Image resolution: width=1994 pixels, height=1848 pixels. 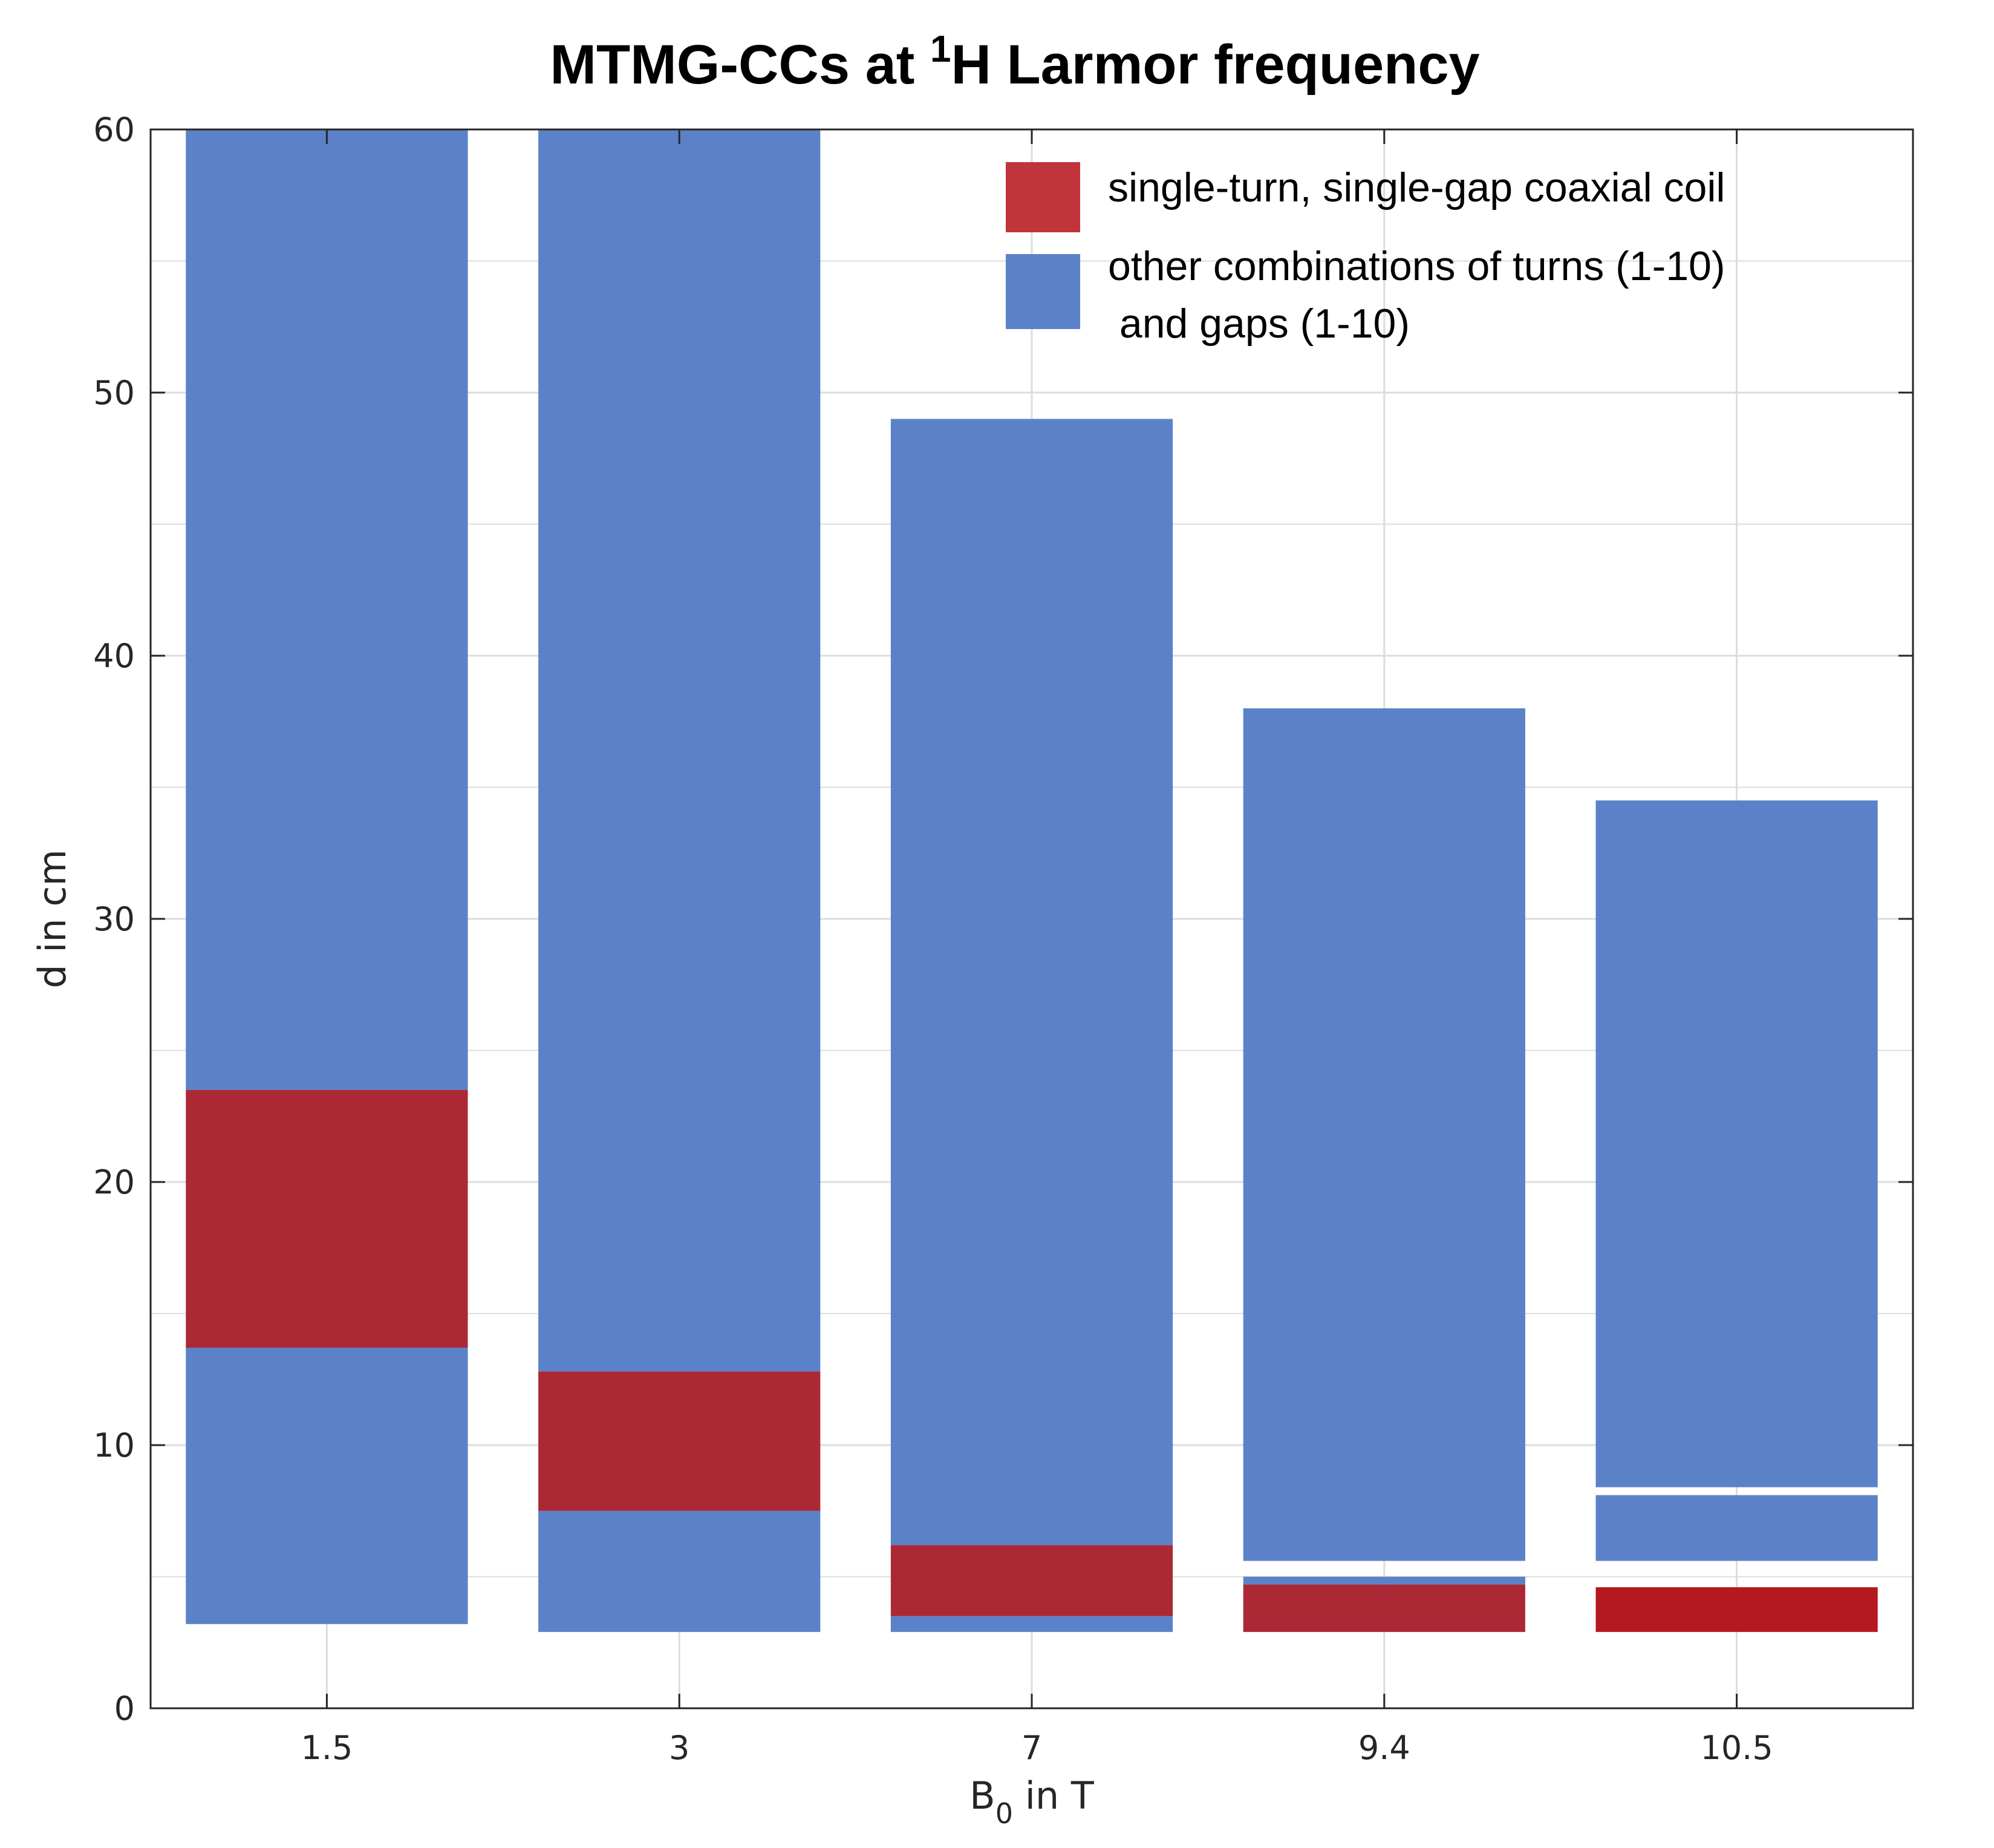 What do you see at coordinates (114, 1182) in the screenshot?
I see `y-tick-label: 20` at bounding box center [114, 1182].